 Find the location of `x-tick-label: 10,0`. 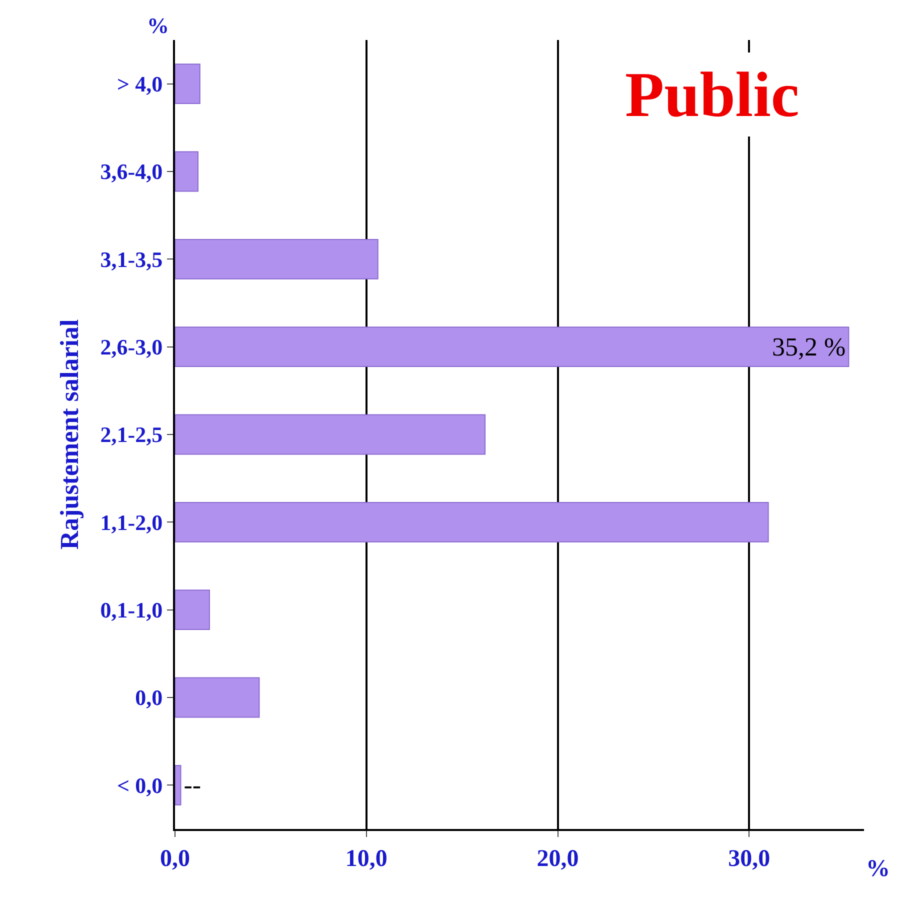

x-tick-label: 10,0 is located at coordinates (366, 859).